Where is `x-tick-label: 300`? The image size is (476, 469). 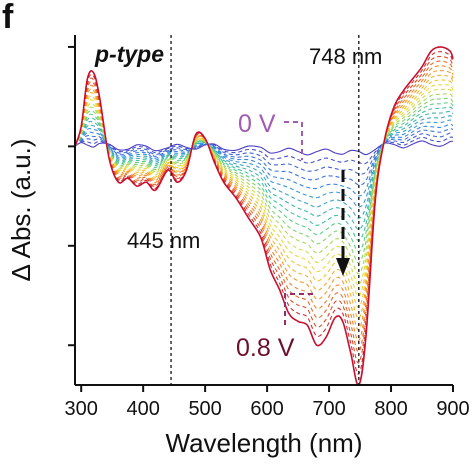 x-tick-label: 300 is located at coordinates (81, 409).